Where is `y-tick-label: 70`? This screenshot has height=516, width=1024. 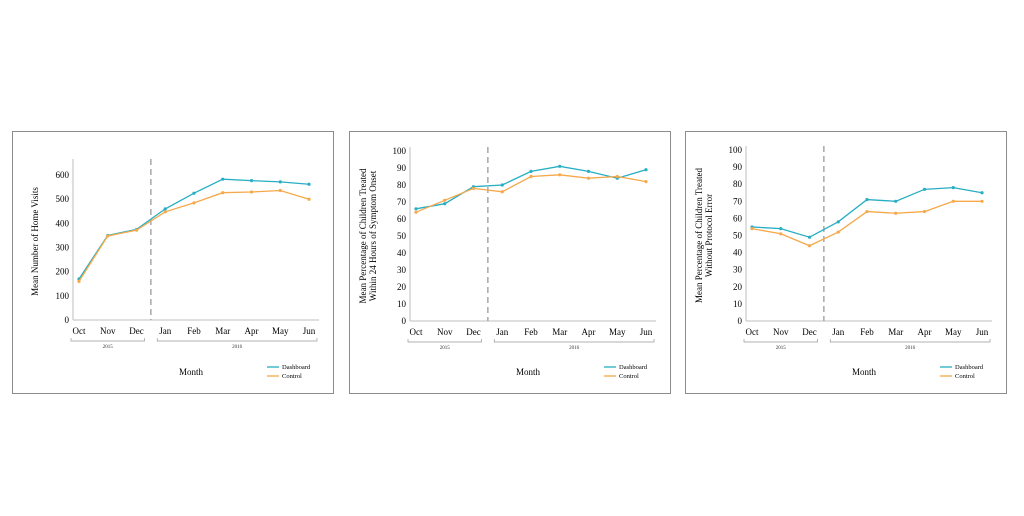
y-tick-label: 70 is located at coordinates (402, 202).